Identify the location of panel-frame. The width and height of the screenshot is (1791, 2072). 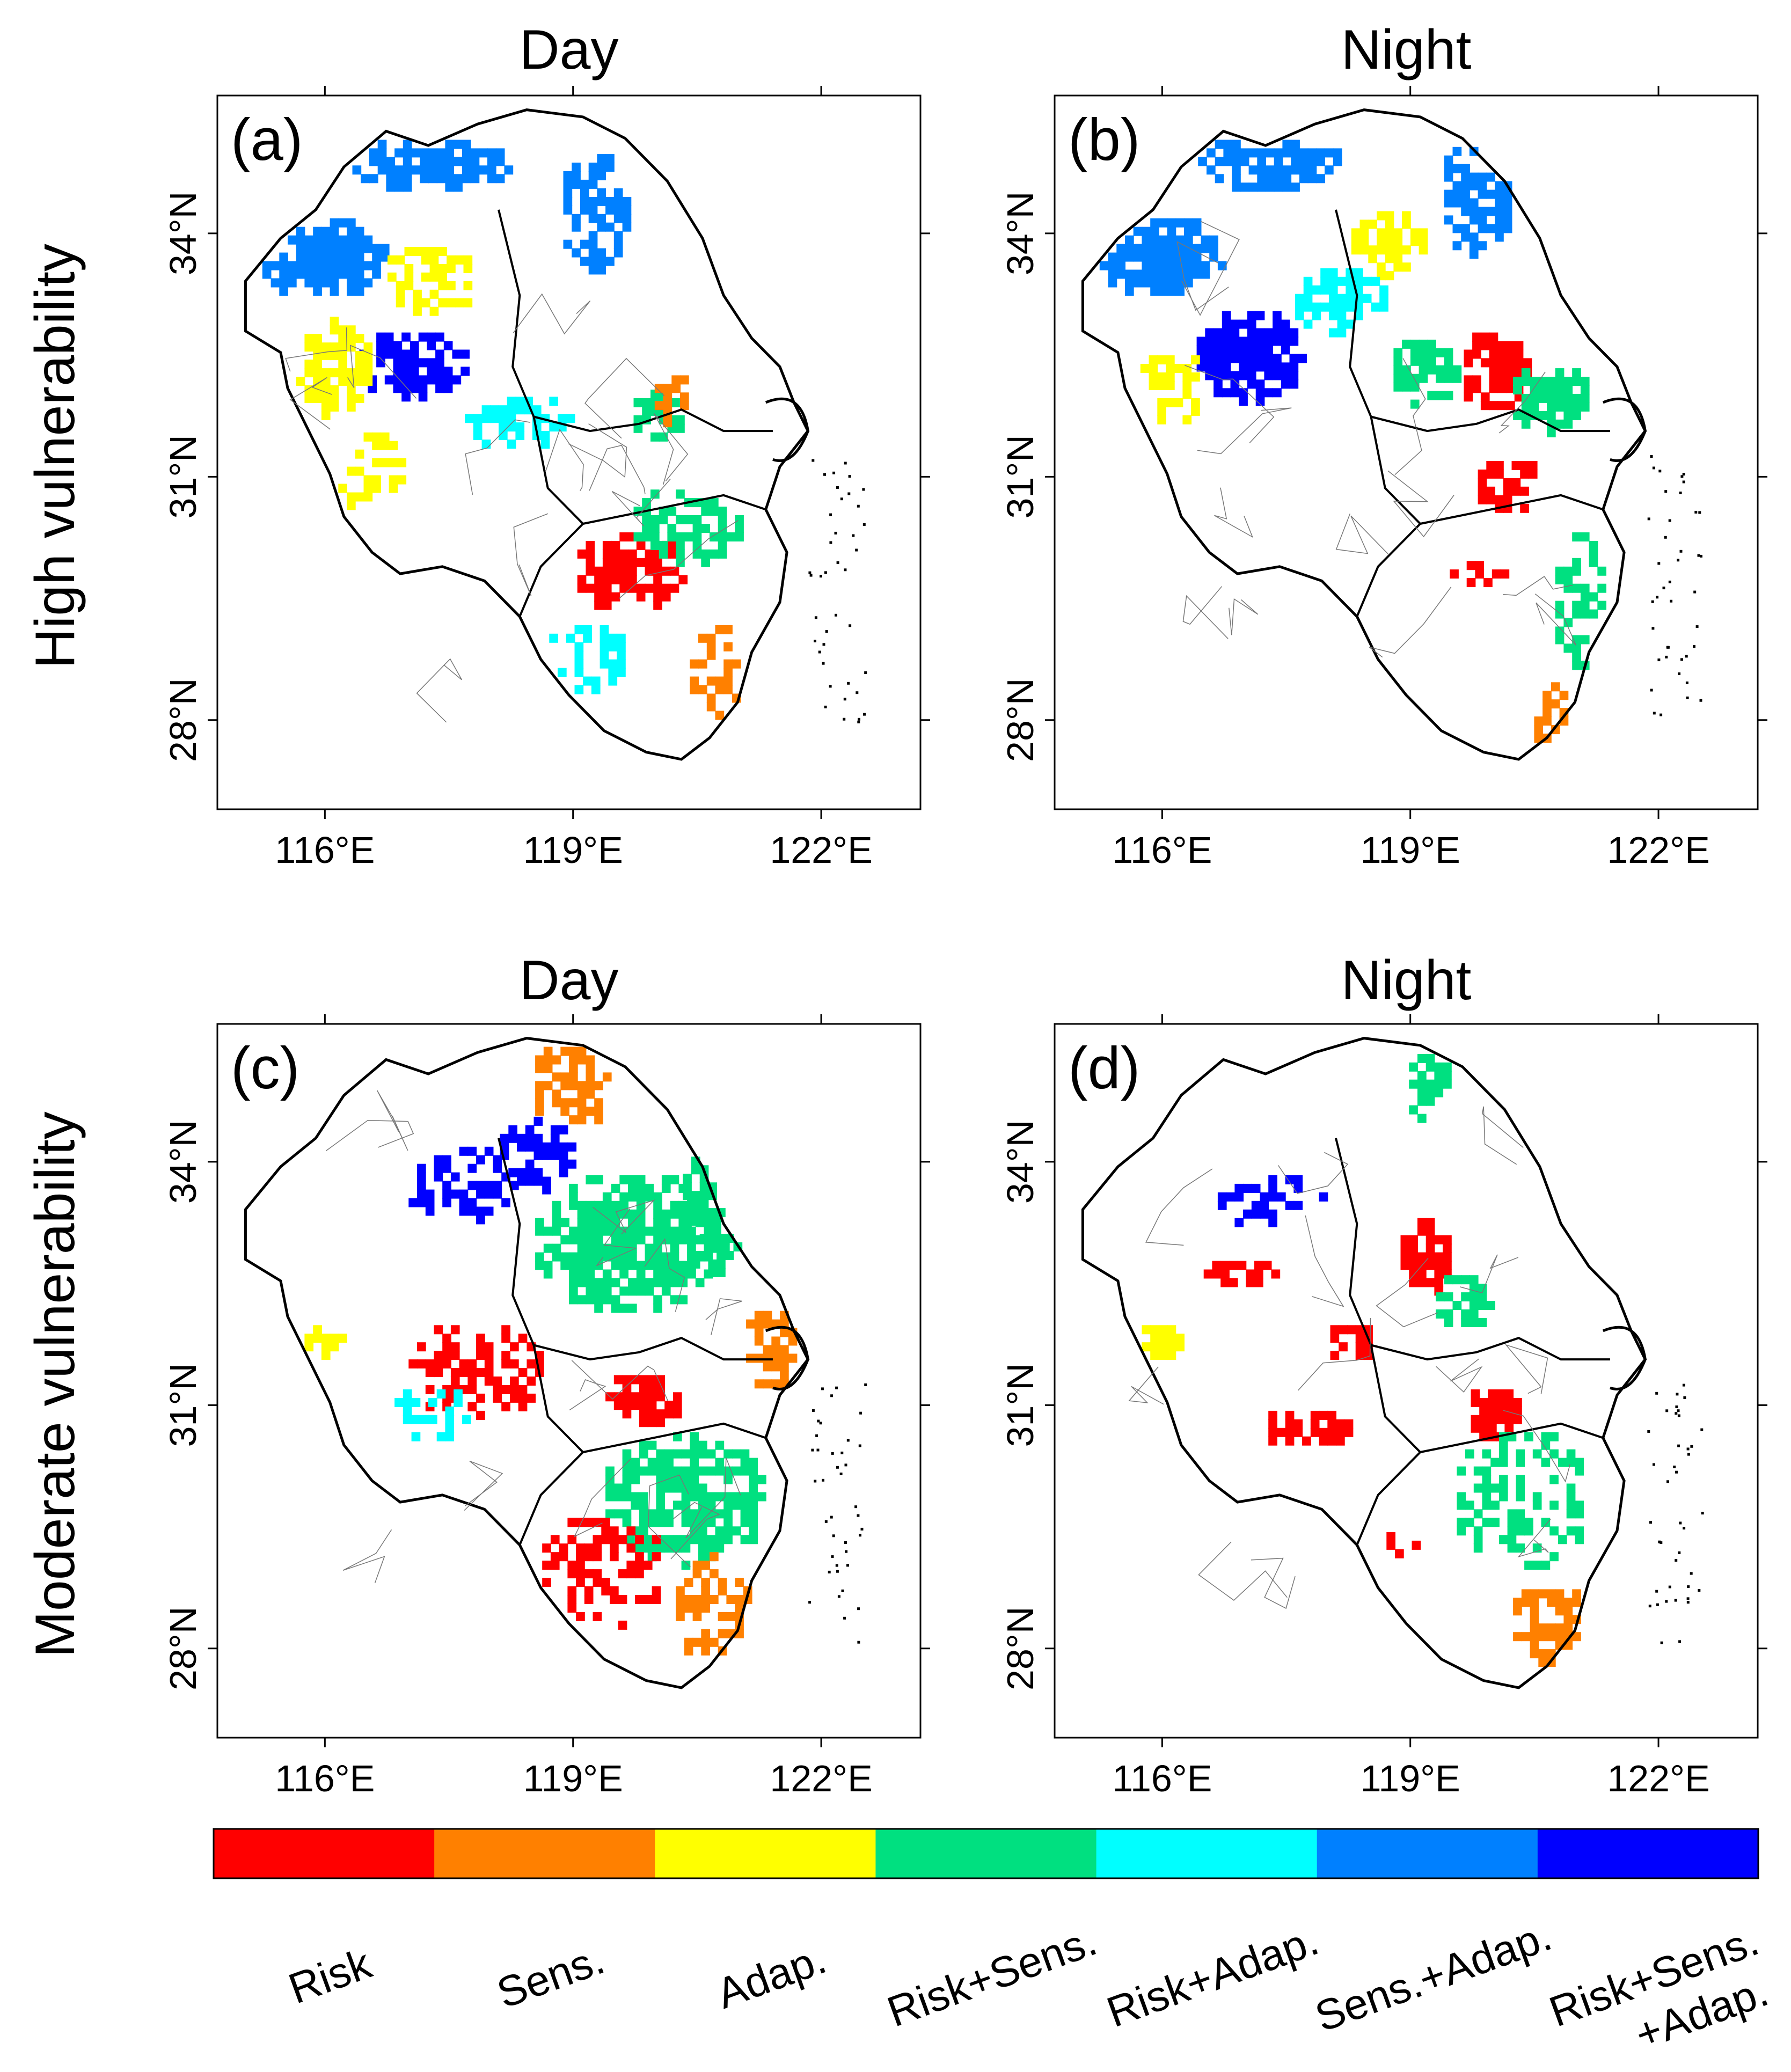
(1406, 1381).